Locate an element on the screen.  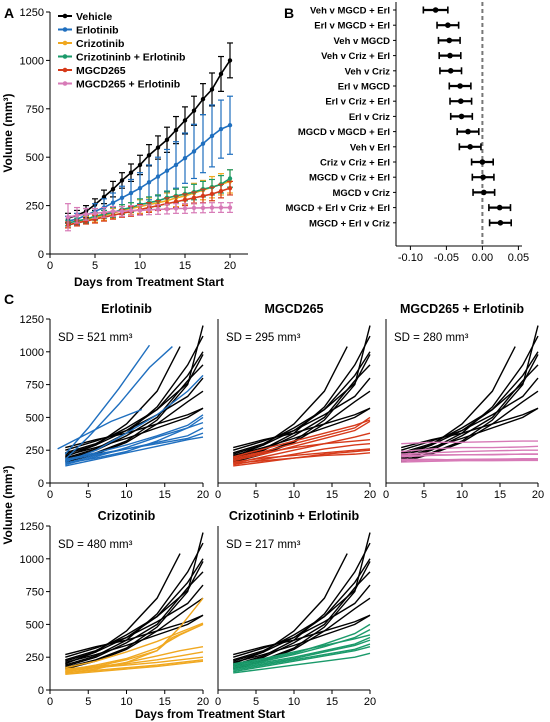
legend-entry: MGCD265 is located at coordinates (101, 71).